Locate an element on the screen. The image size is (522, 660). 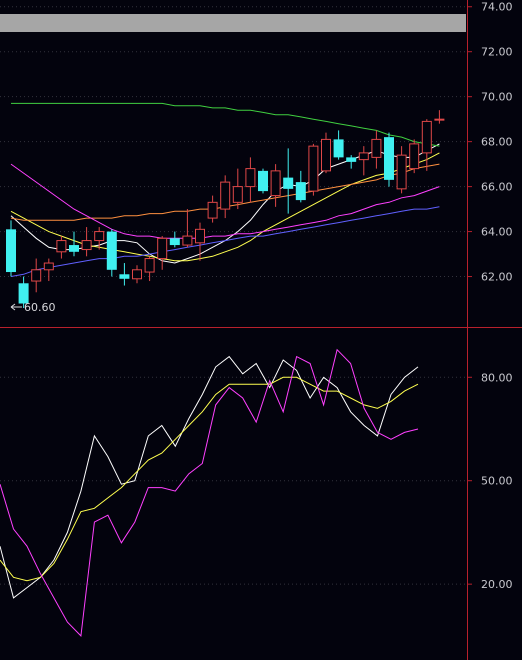
low-annotation-arrowhead-top is located at coordinates (13, 305).